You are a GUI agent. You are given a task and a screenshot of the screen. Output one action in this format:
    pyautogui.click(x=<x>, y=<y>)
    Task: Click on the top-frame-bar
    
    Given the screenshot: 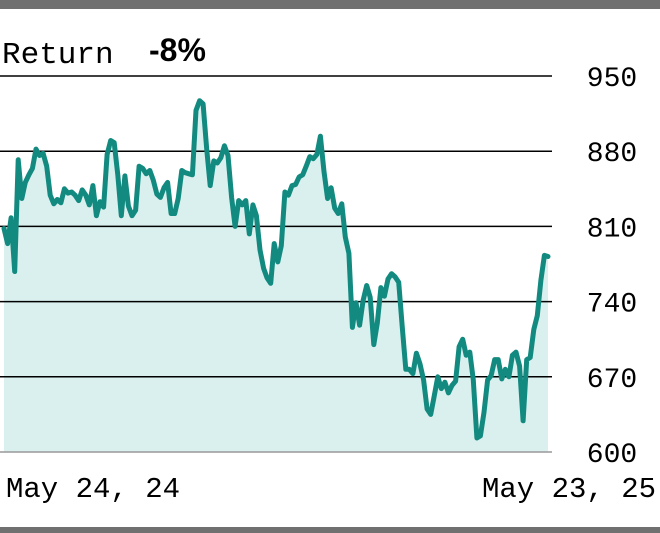 What is the action you would take?
    pyautogui.click(x=330, y=4)
    